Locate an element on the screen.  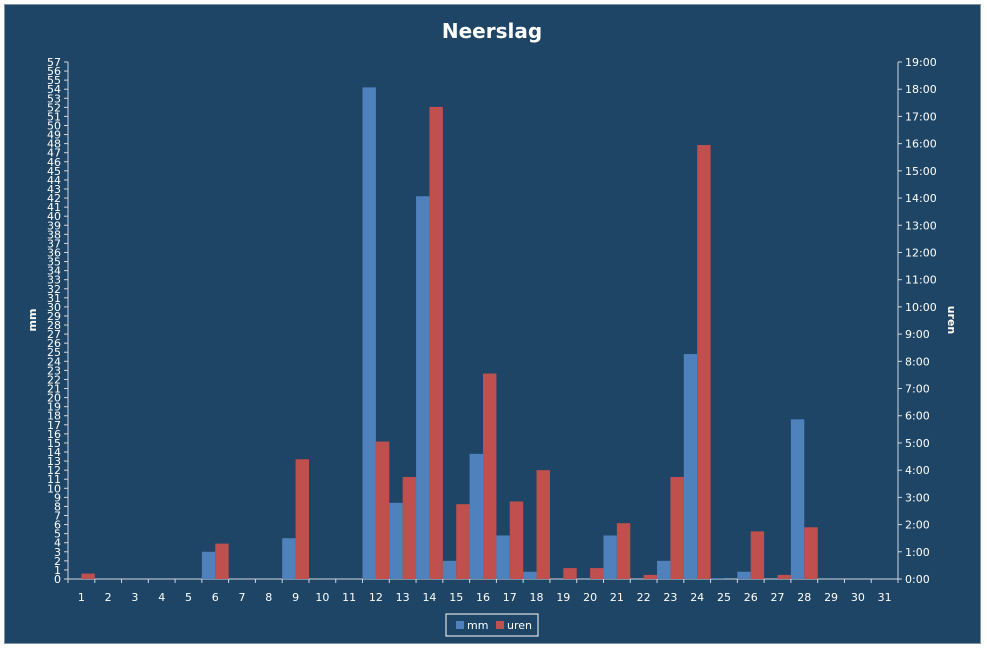
legend: mm uren is located at coordinates (492, 625).